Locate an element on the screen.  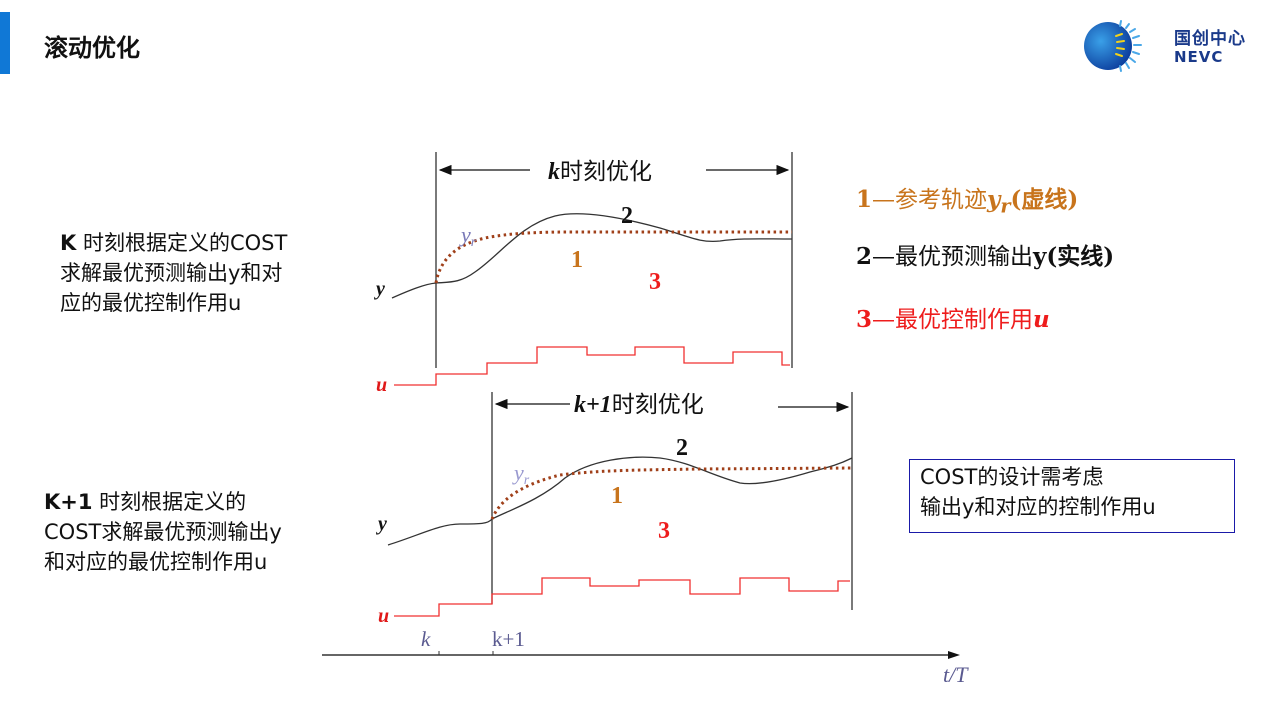
legend-text: —最优预测输出 is located at coordinates (953, 257).